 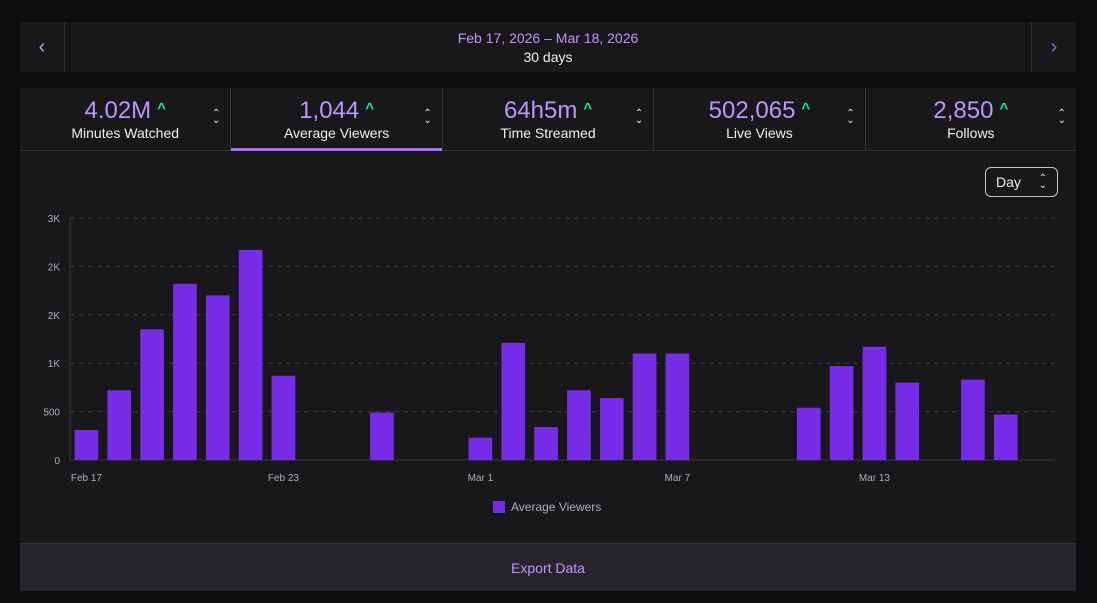 What do you see at coordinates (1008, 182) in the screenshot?
I see `period-select-value: Day` at bounding box center [1008, 182].